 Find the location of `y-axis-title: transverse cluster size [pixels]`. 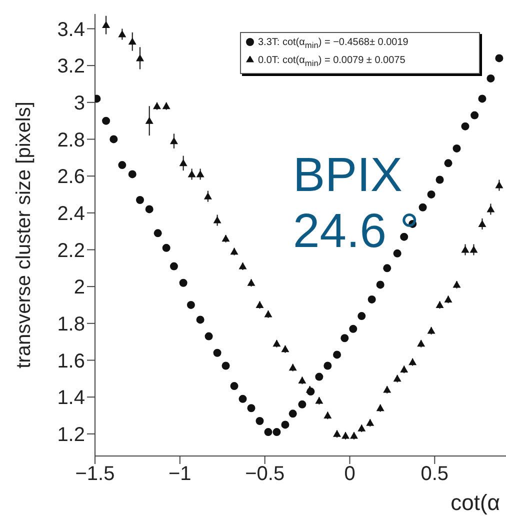

y-axis-title: transverse cluster size [pixels] is located at coordinates (24, 235).